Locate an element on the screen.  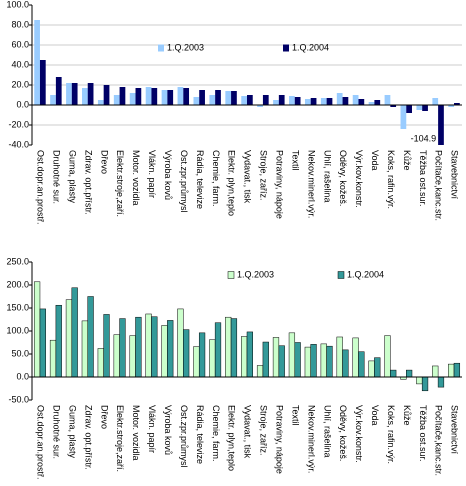
x-tick-label: Těžba ost.sur. is located at coordinates (423, 178).